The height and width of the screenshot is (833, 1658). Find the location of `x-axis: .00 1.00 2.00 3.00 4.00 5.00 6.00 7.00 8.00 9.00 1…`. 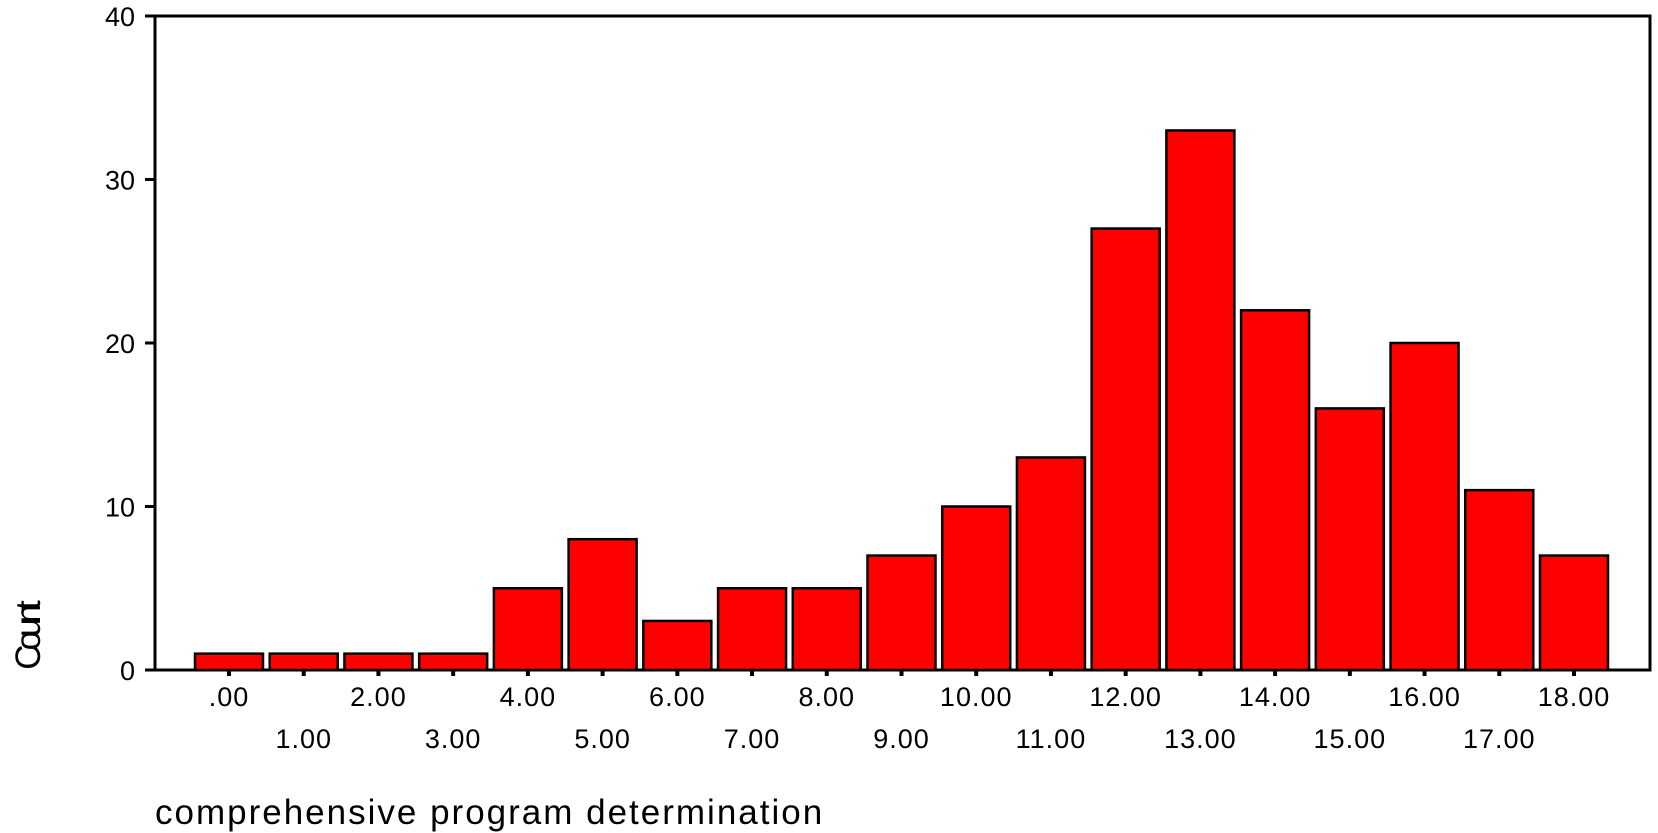

x-axis: .00 1.00 2.00 3.00 4.00 5.00 6.00 7.00 8.00 9.00 1… is located at coordinates (910, 712).